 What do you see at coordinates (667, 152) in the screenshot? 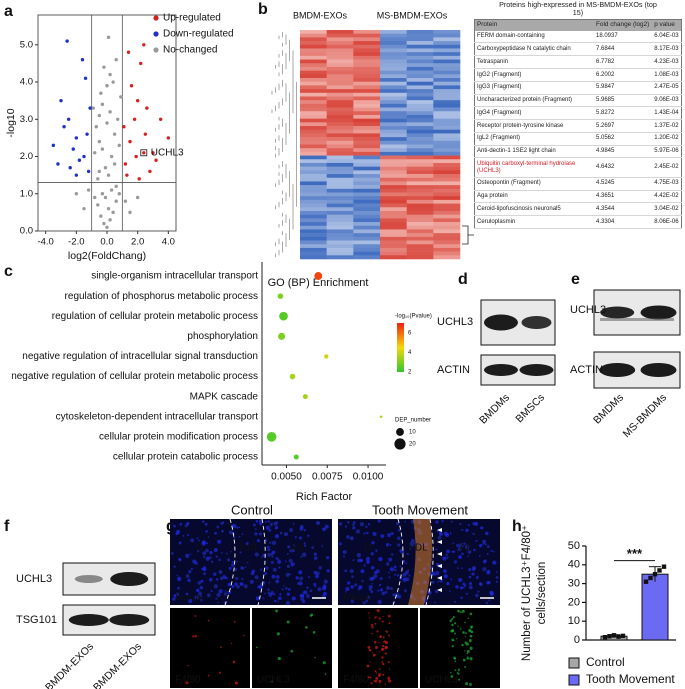
I see `table-cell: 5.97E-06` at bounding box center [667, 152].